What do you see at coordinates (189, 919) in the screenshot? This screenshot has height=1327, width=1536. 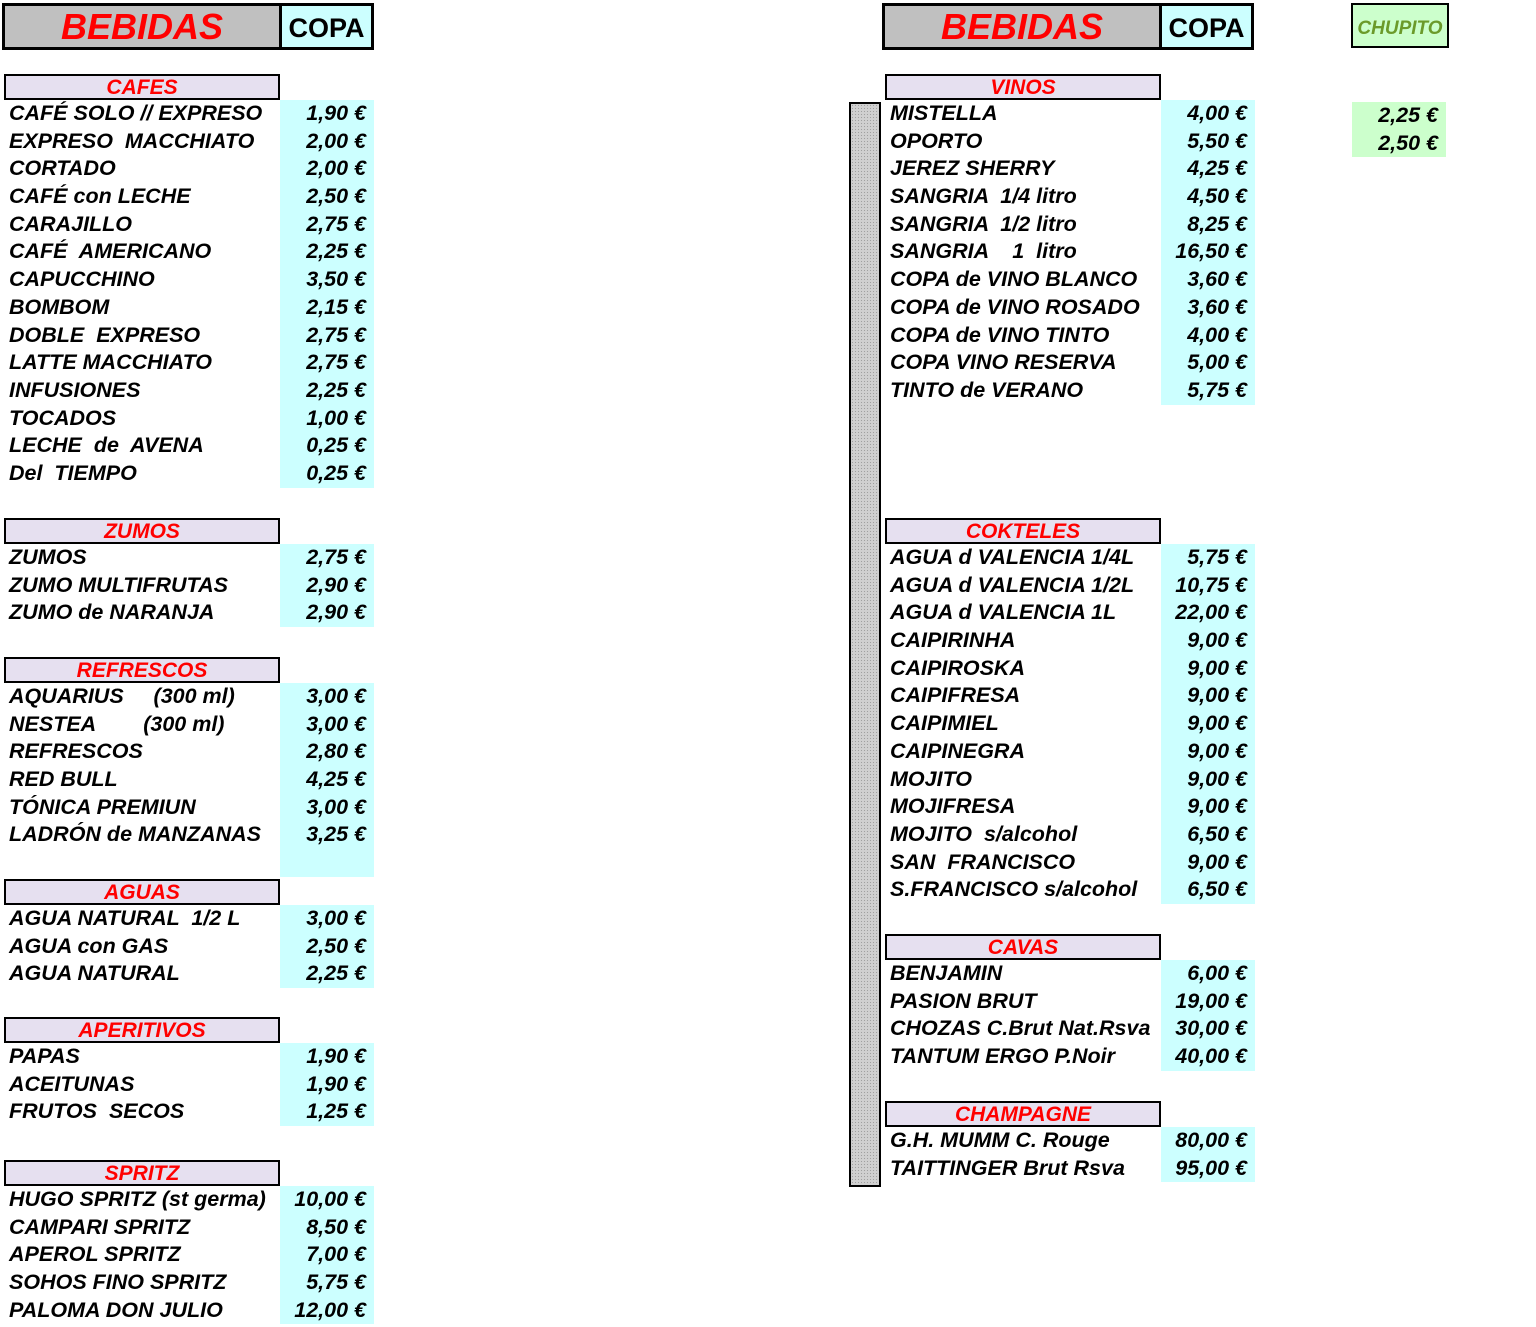 I see `menu-item-row: AGUA NATURAL 1/2 L 3,00 €` at bounding box center [189, 919].